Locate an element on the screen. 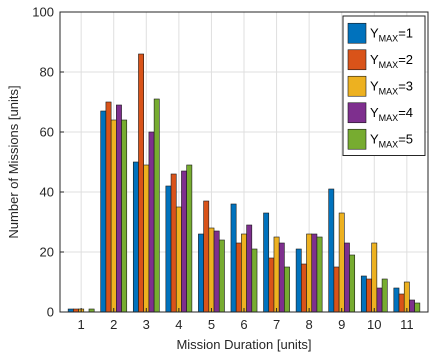 The image size is (443, 360). legend-label-suffix: =3 is located at coordinates (405, 85).